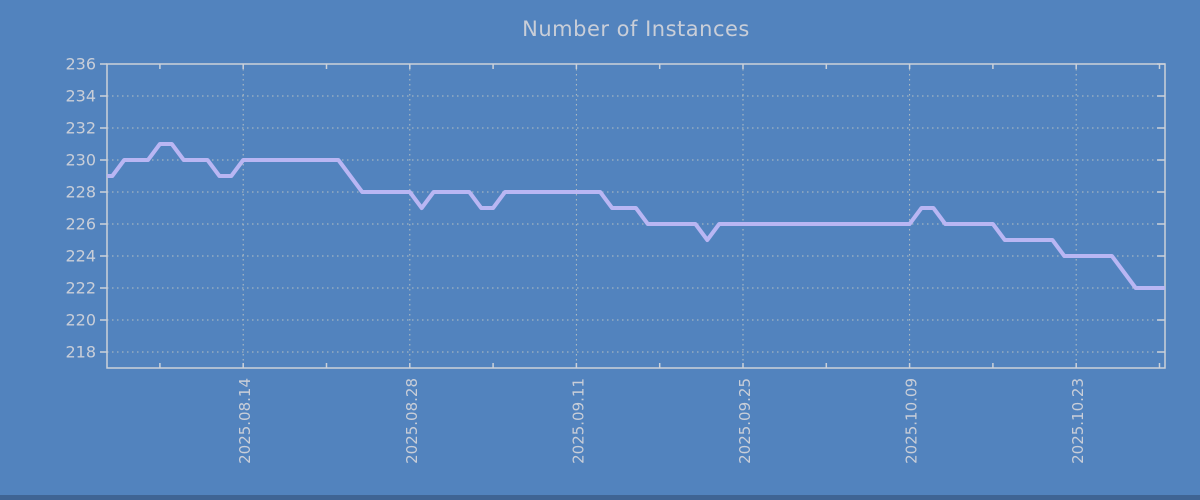 The height and width of the screenshot is (500, 1200). I want to click on svg-text: 2025.09.25, so click(745, 421).